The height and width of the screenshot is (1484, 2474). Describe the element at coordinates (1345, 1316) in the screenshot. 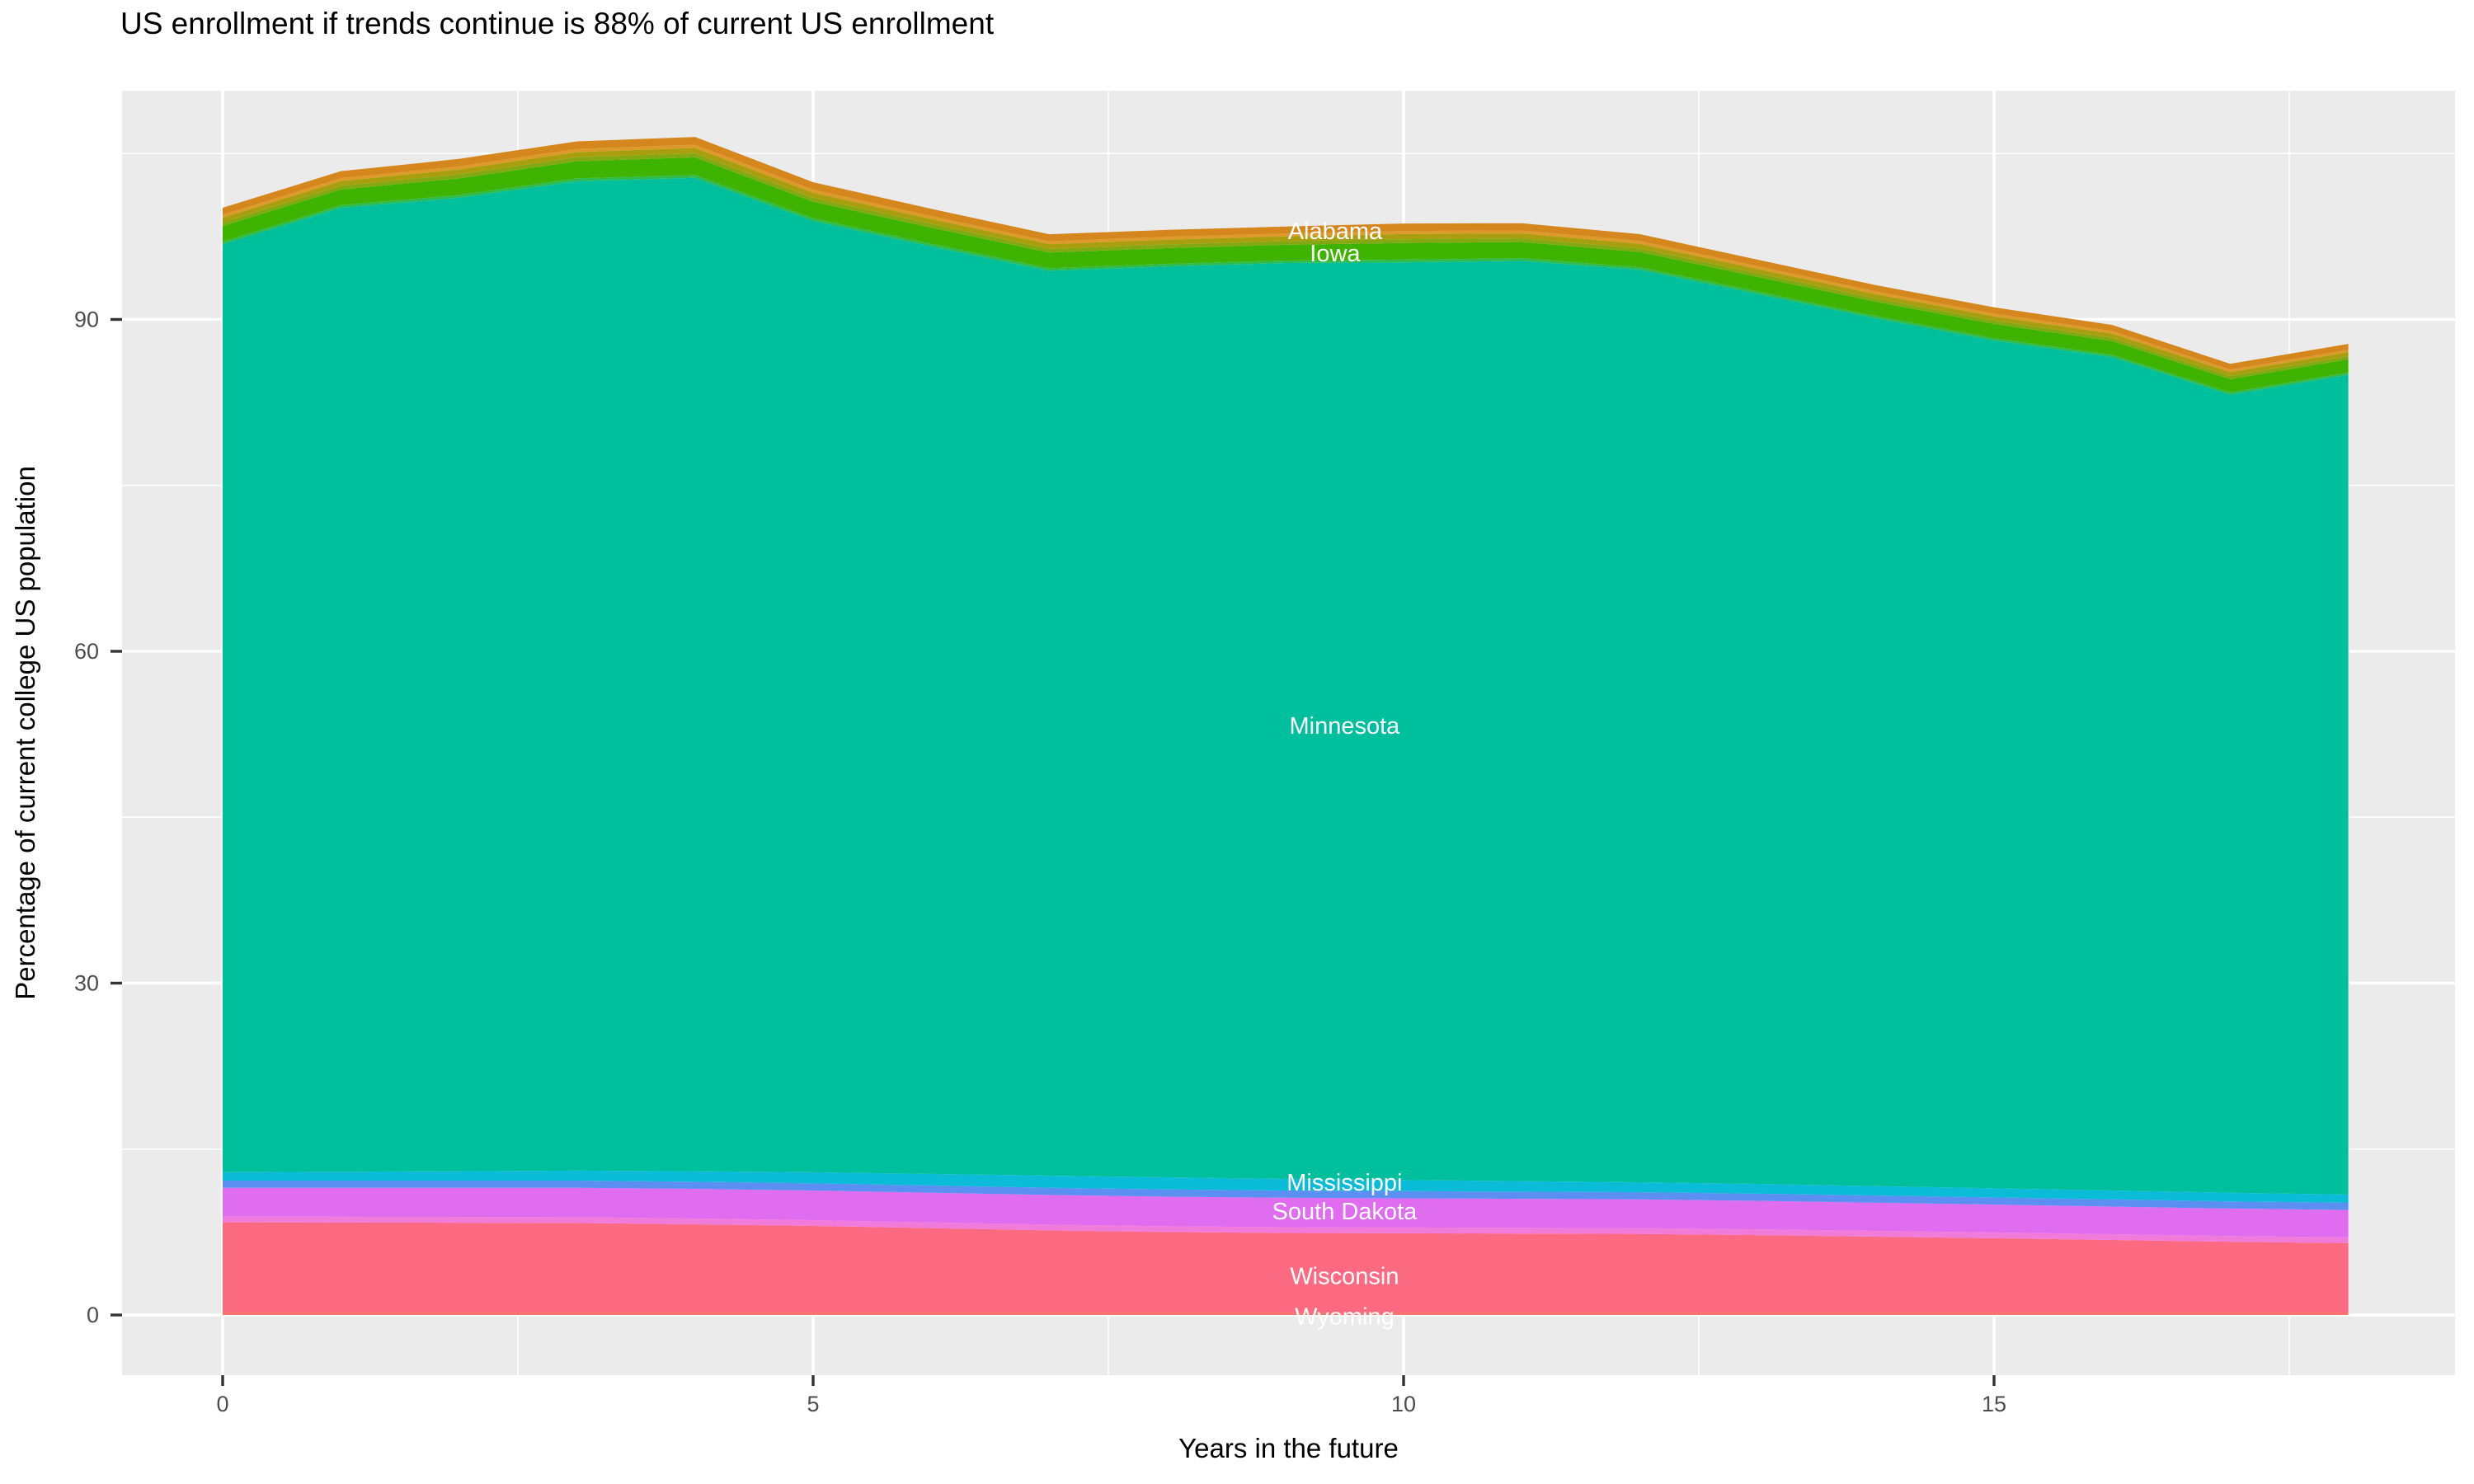

I see `area-label-wyoming: Wyoming` at that location.